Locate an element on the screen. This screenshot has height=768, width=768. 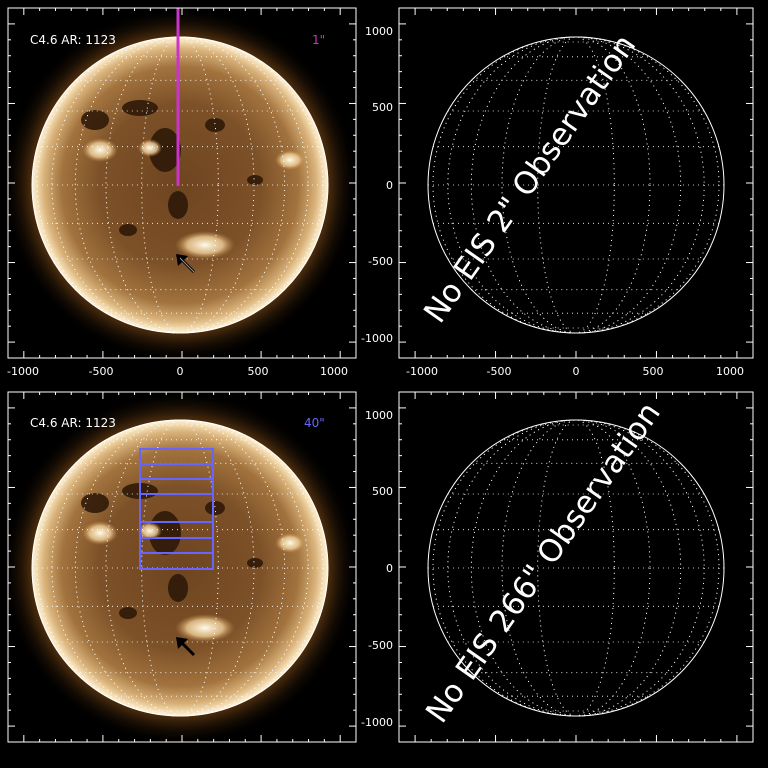
slit-label: 1" is located at coordinates (318, 40).